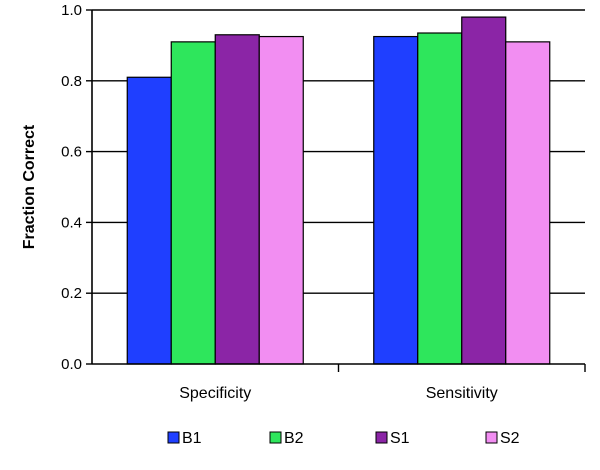 This screenshot has height=470, width=600. I want to click on bar-b1-specificity, so click(149, 220).